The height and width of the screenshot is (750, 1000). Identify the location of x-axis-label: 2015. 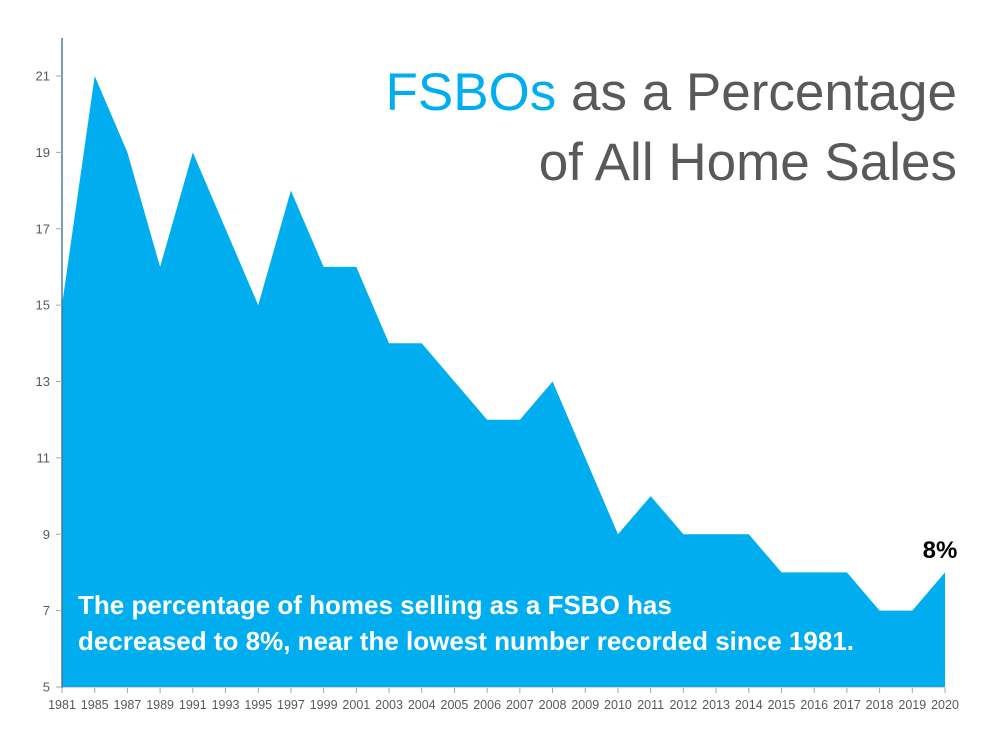
(782, 705).